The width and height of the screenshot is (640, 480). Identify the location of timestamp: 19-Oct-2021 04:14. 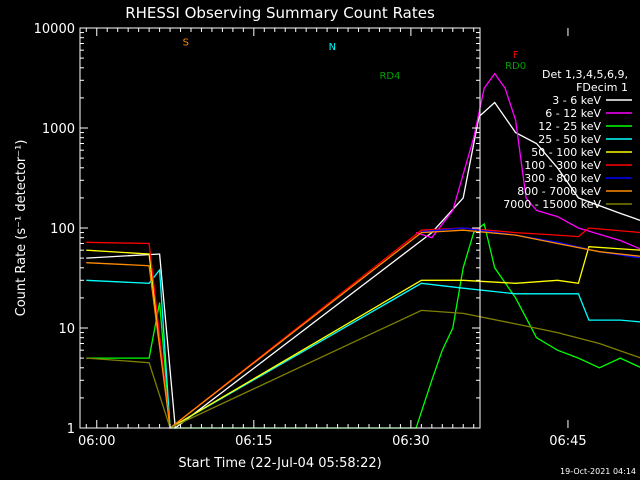
(598, 471).